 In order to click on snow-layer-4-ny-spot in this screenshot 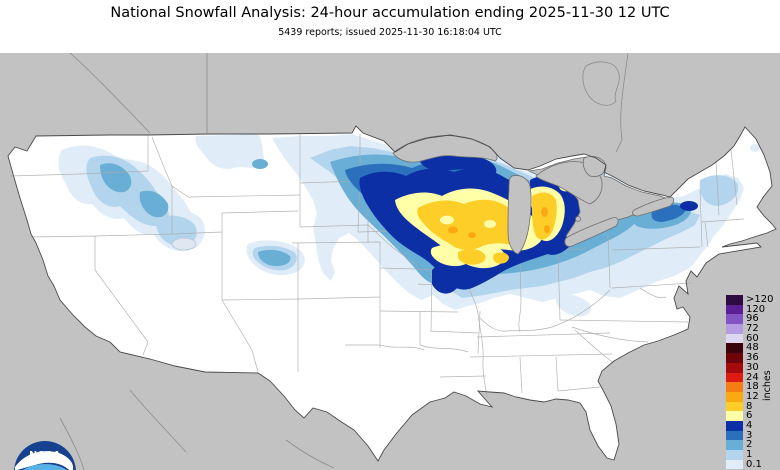, I will do `click(689, 206)`.